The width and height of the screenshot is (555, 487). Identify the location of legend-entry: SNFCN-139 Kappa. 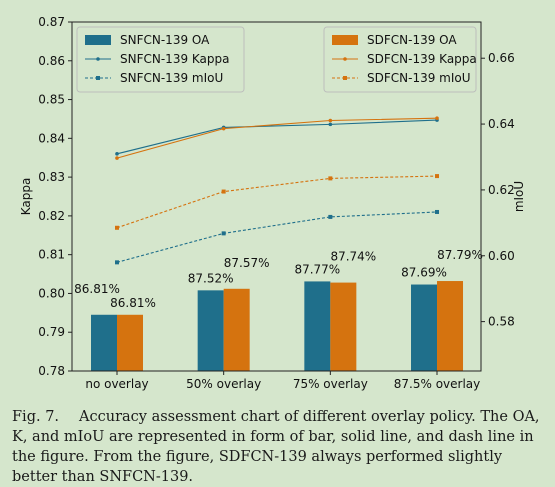
(175, 59).